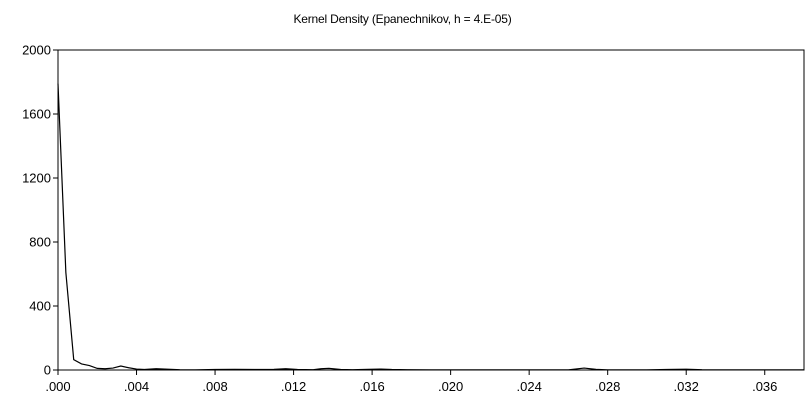 The image size is (805, 403). What do you see at coordinates (47, 370) in the screenshot?
I see `y-tick-label: 0` at bounding box center [47, 370].